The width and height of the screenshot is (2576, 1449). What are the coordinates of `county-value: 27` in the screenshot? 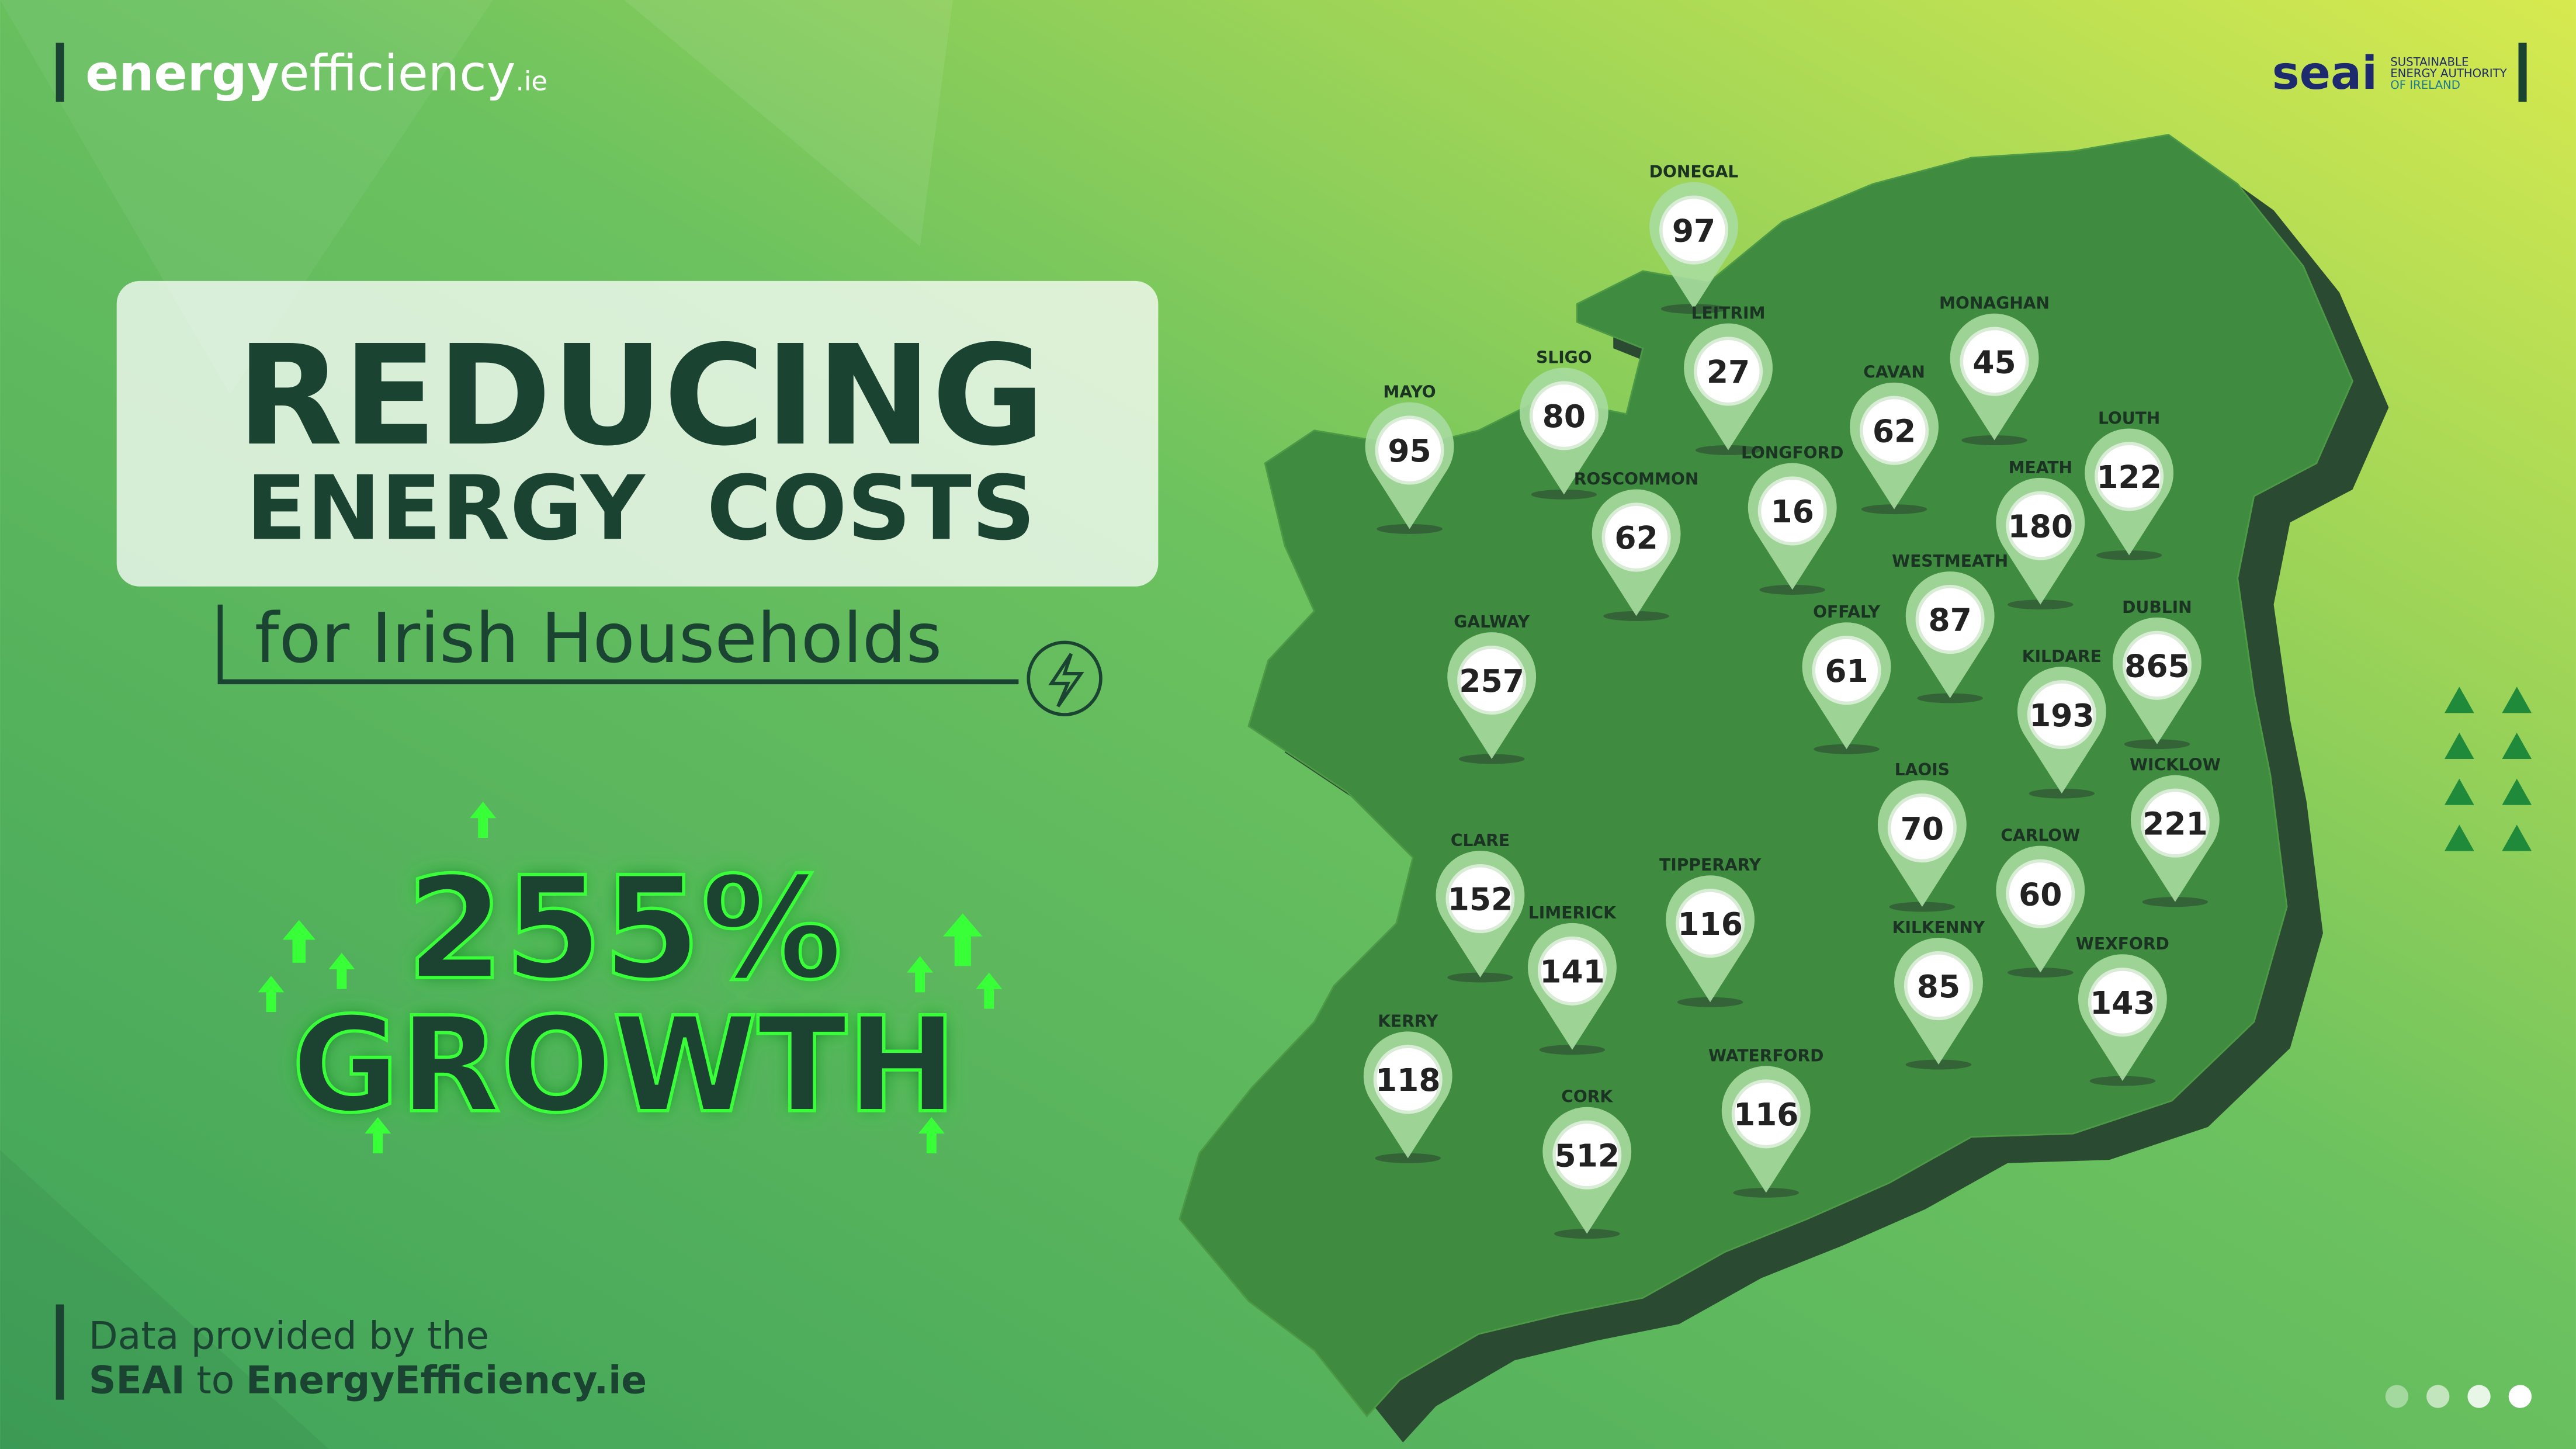 It's located at (1728, 371).